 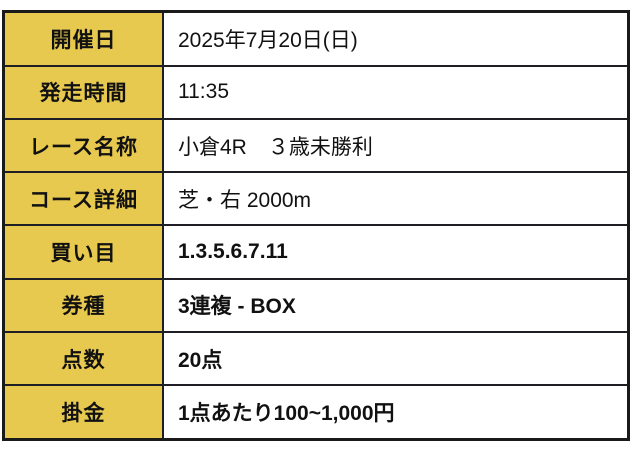 I want to click on row-value-bet-numbers: 1.3.5.6.7.11, so click(x=396, y=252).